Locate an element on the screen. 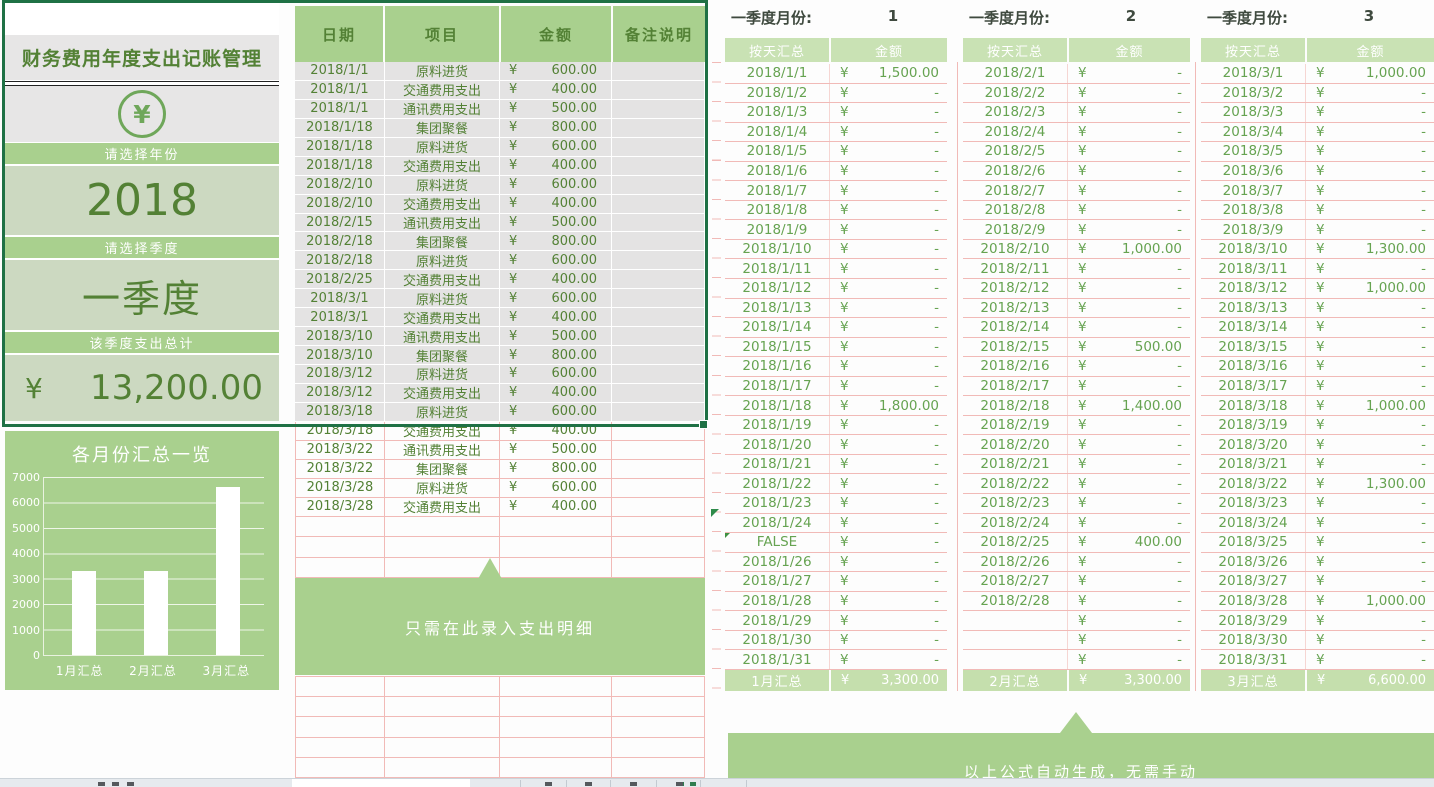  date-cell: 2018/3/15 is located at coordinates (1253, 347).